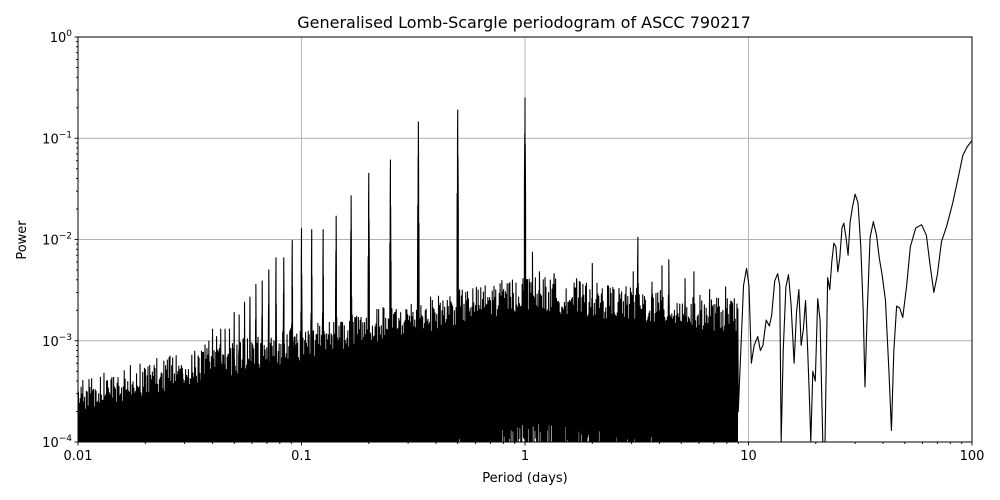 Image resolution: width=1000 pixels, height=500 pixels. What do you see at coordinates (301, 456) in the screenshot?
I see `x-tick-label: 0.1` at bounding box center [301, 456].